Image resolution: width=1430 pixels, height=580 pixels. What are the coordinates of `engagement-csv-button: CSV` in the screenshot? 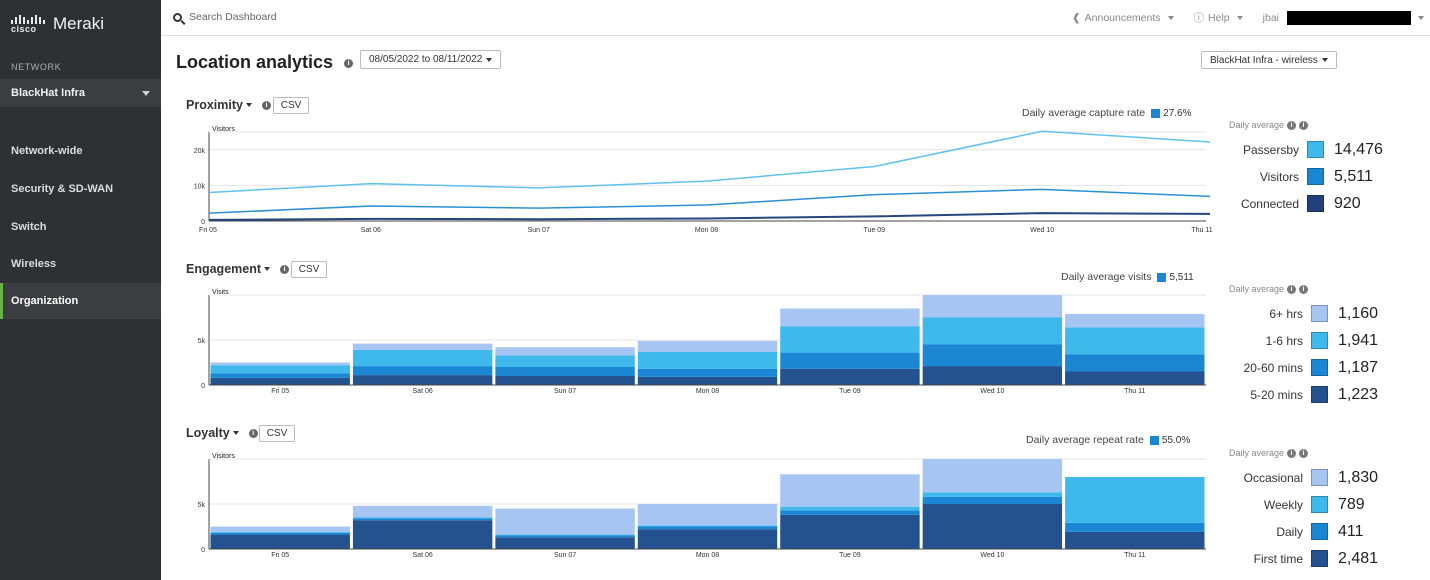 It's located at (309, 269).